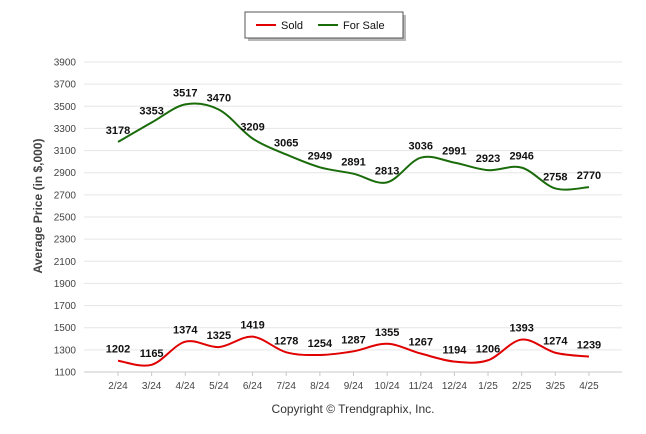  Describe the element at coordinates (387, 333) in the screenshot. I see `data-label-sold: 1355` at that location.